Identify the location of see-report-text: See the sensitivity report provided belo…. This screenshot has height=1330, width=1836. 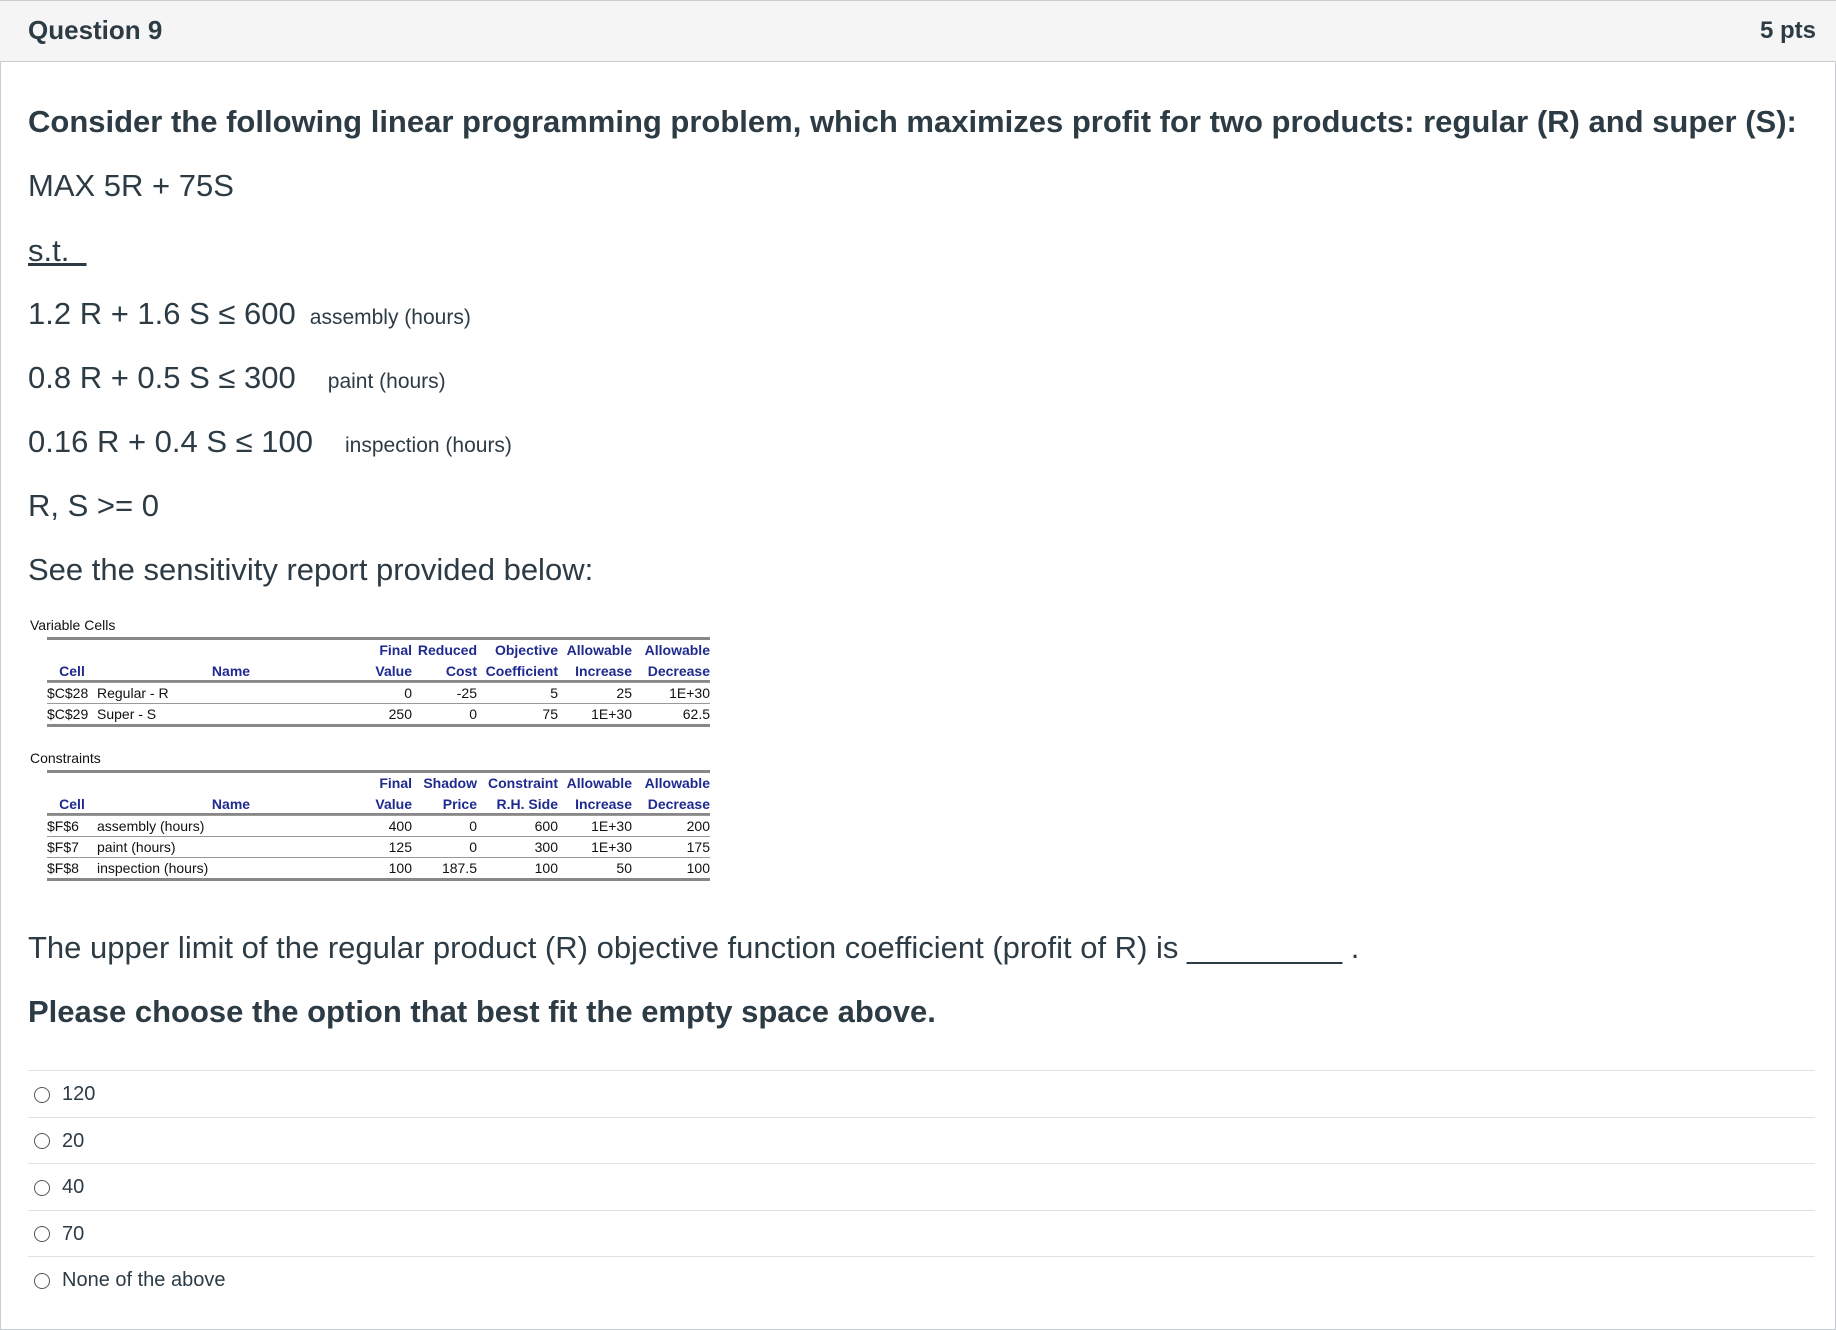
(311, 569).